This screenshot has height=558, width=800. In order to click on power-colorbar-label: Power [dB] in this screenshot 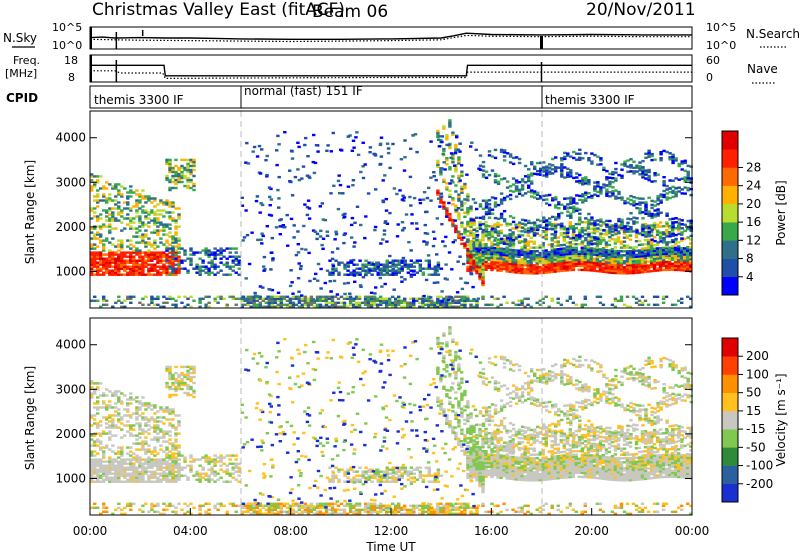, I will do `click(781, 212)`.